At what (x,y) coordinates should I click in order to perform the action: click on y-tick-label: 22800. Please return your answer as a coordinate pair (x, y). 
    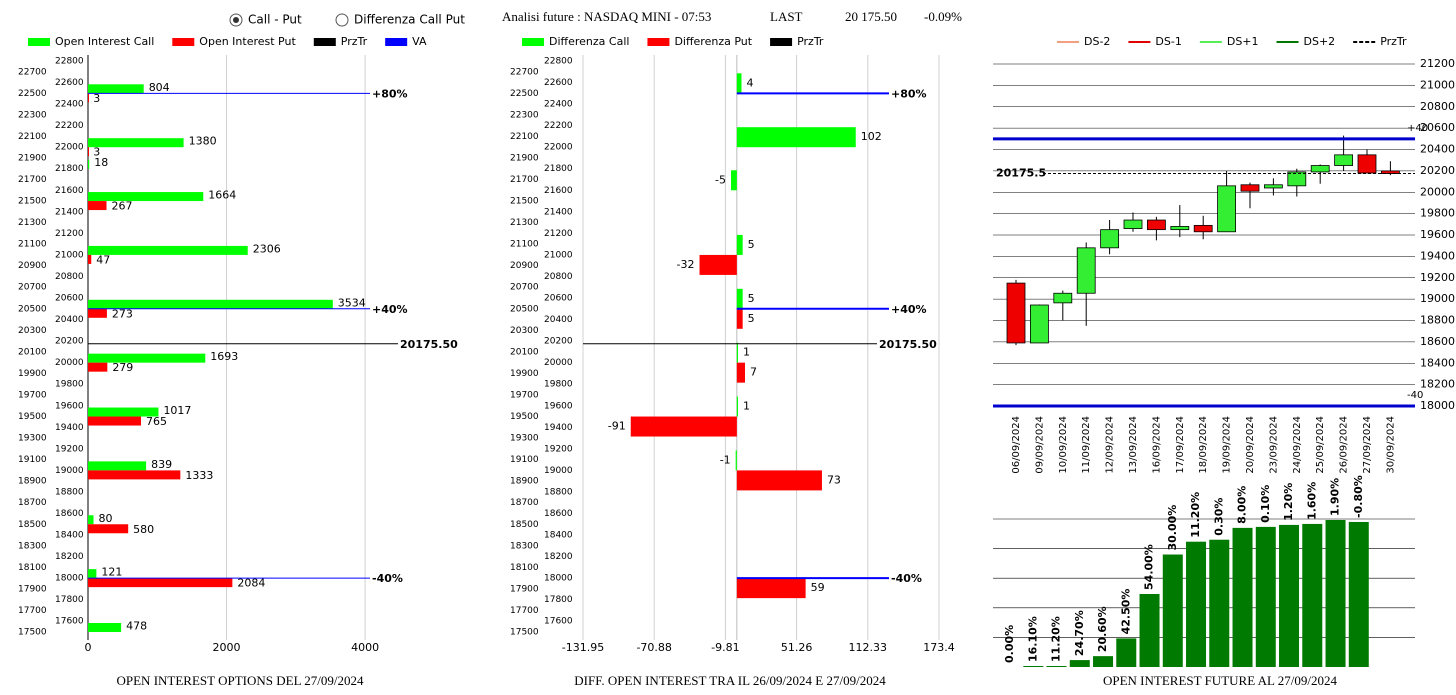
    Looking at the image, I should click on (558, 62).